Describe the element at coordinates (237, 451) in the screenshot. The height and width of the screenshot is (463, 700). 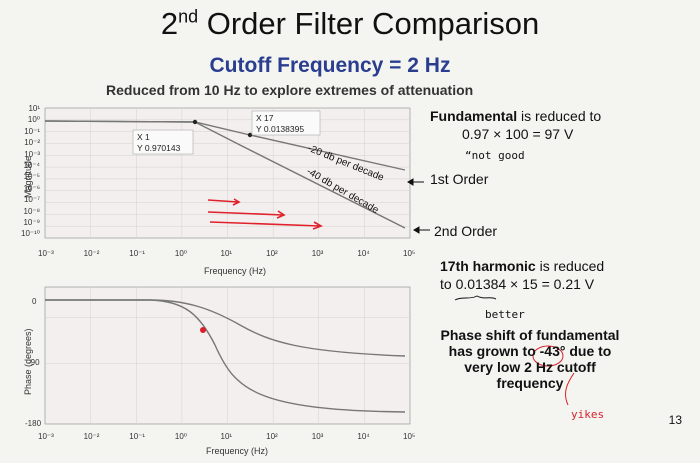
I see `phase-xlabel: Frequency (Hz)` at that location.